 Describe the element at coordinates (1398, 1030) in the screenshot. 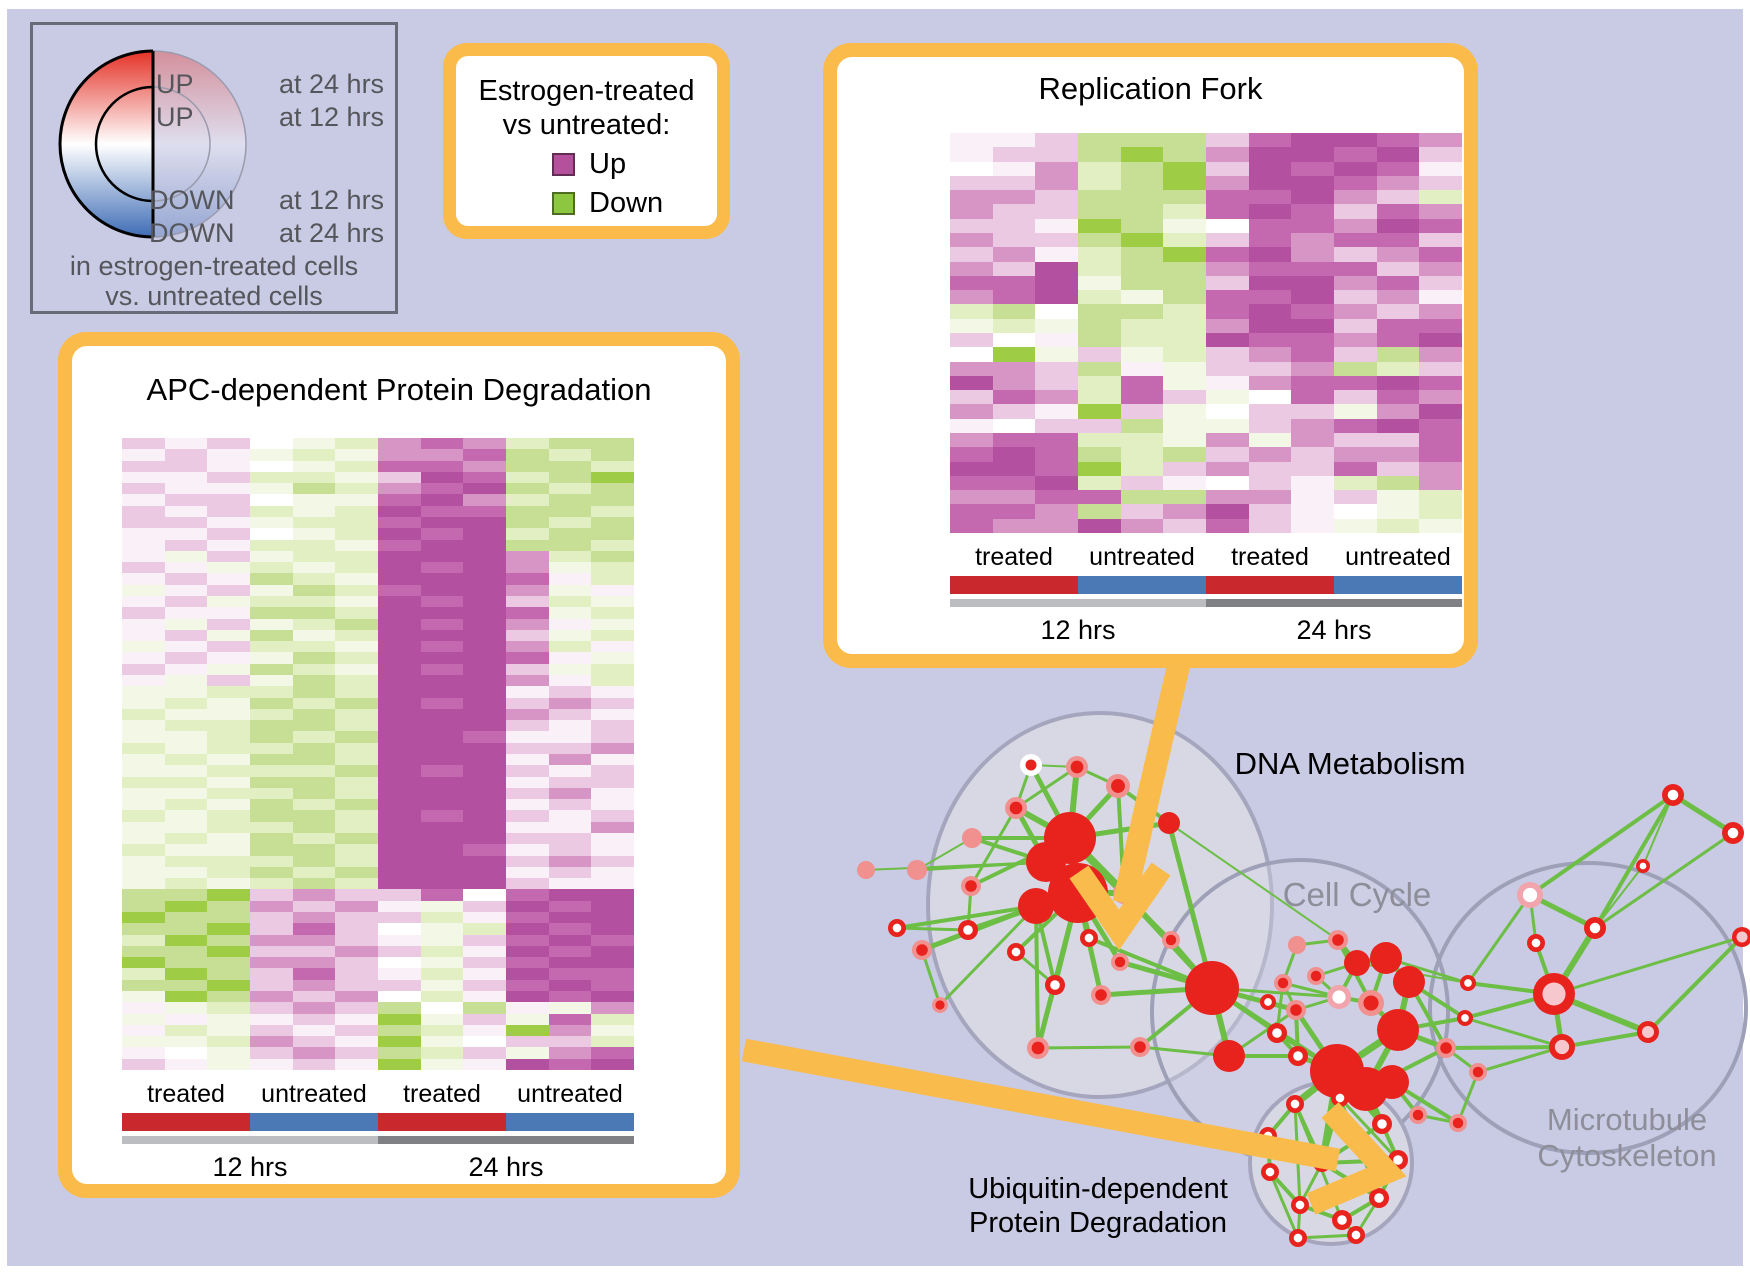

I see `node-red` at that location.